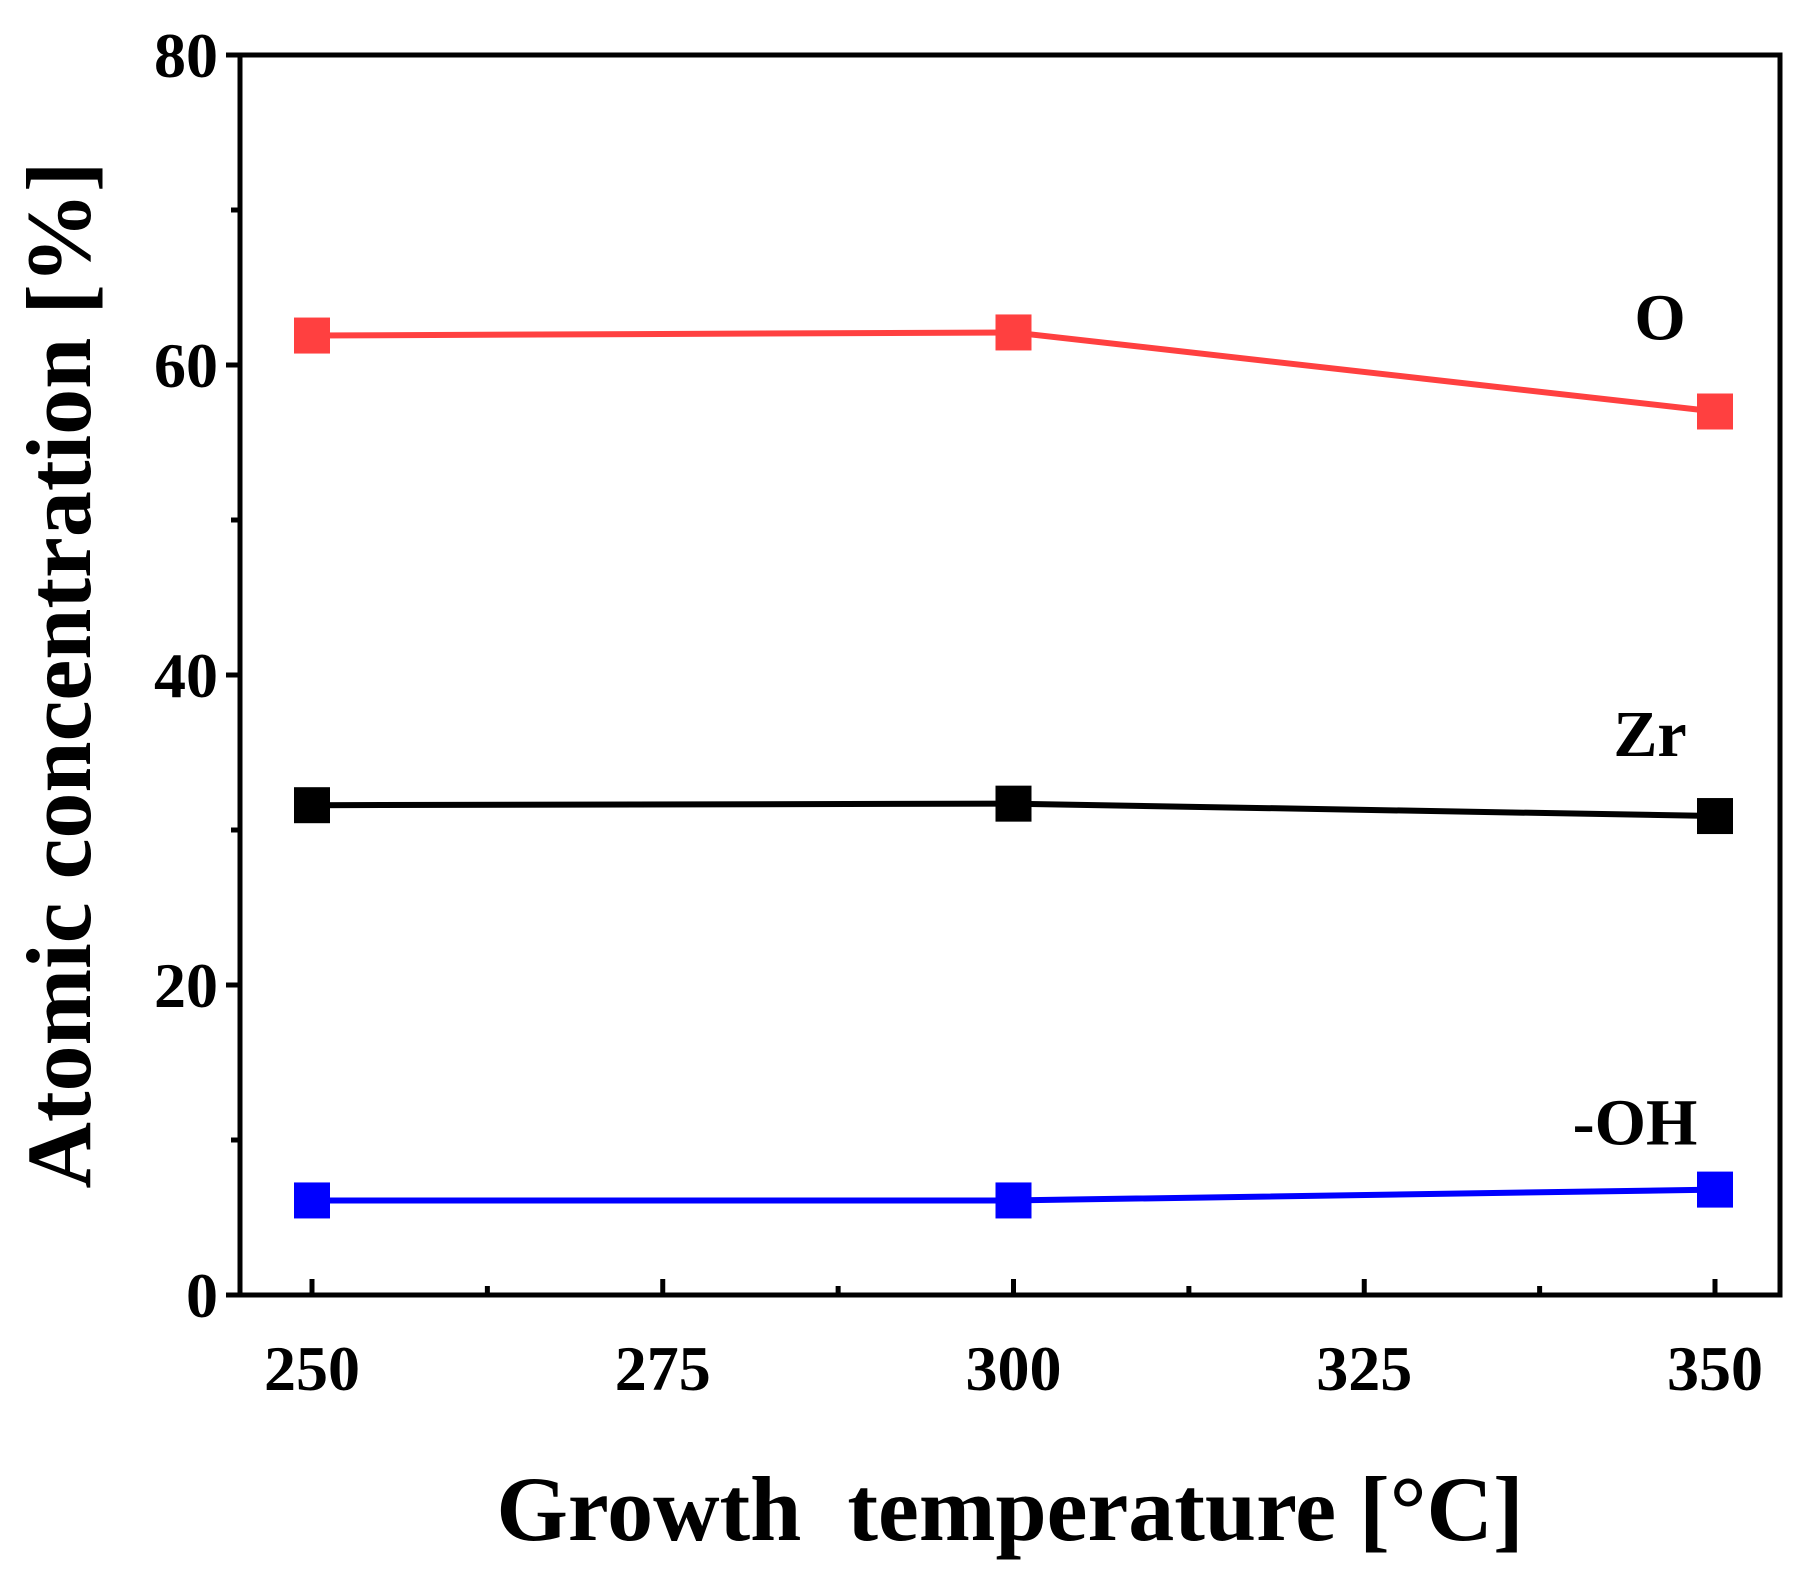 This screenshot has width=1800, height=1582. What do you see at coordinates (1649, 734) in the screenshot?
I see `series-label: Zr` at bounding box center [1649, 734].